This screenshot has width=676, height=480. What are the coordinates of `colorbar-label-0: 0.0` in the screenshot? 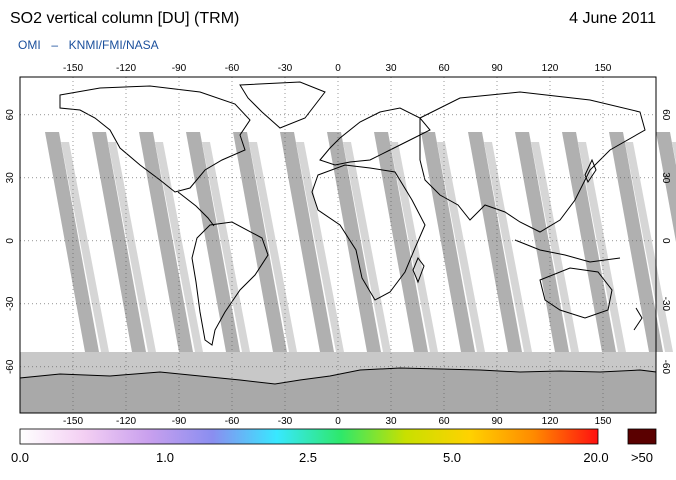 It's located at (20, 457).